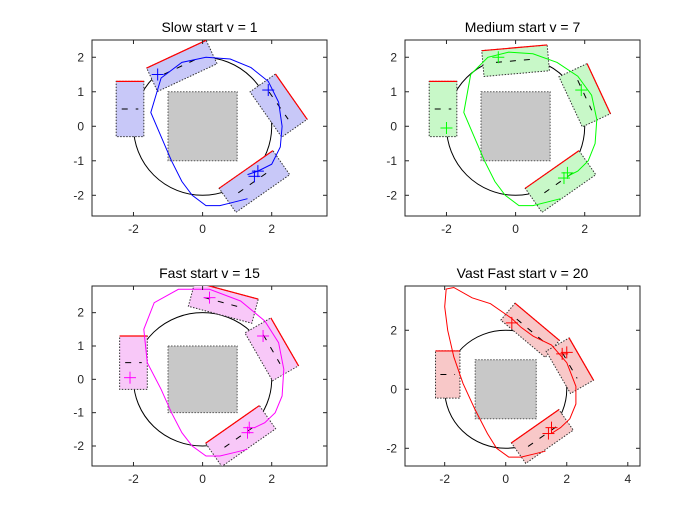 This screenshot has width=700, height=525. I want to click on subplot-title: Slow start v = 1, so click(209, 27).